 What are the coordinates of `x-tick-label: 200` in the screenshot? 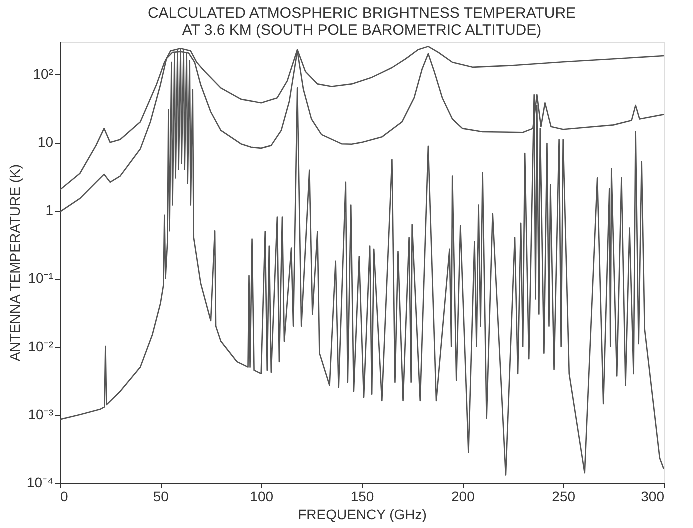 It's located at (463, 496).